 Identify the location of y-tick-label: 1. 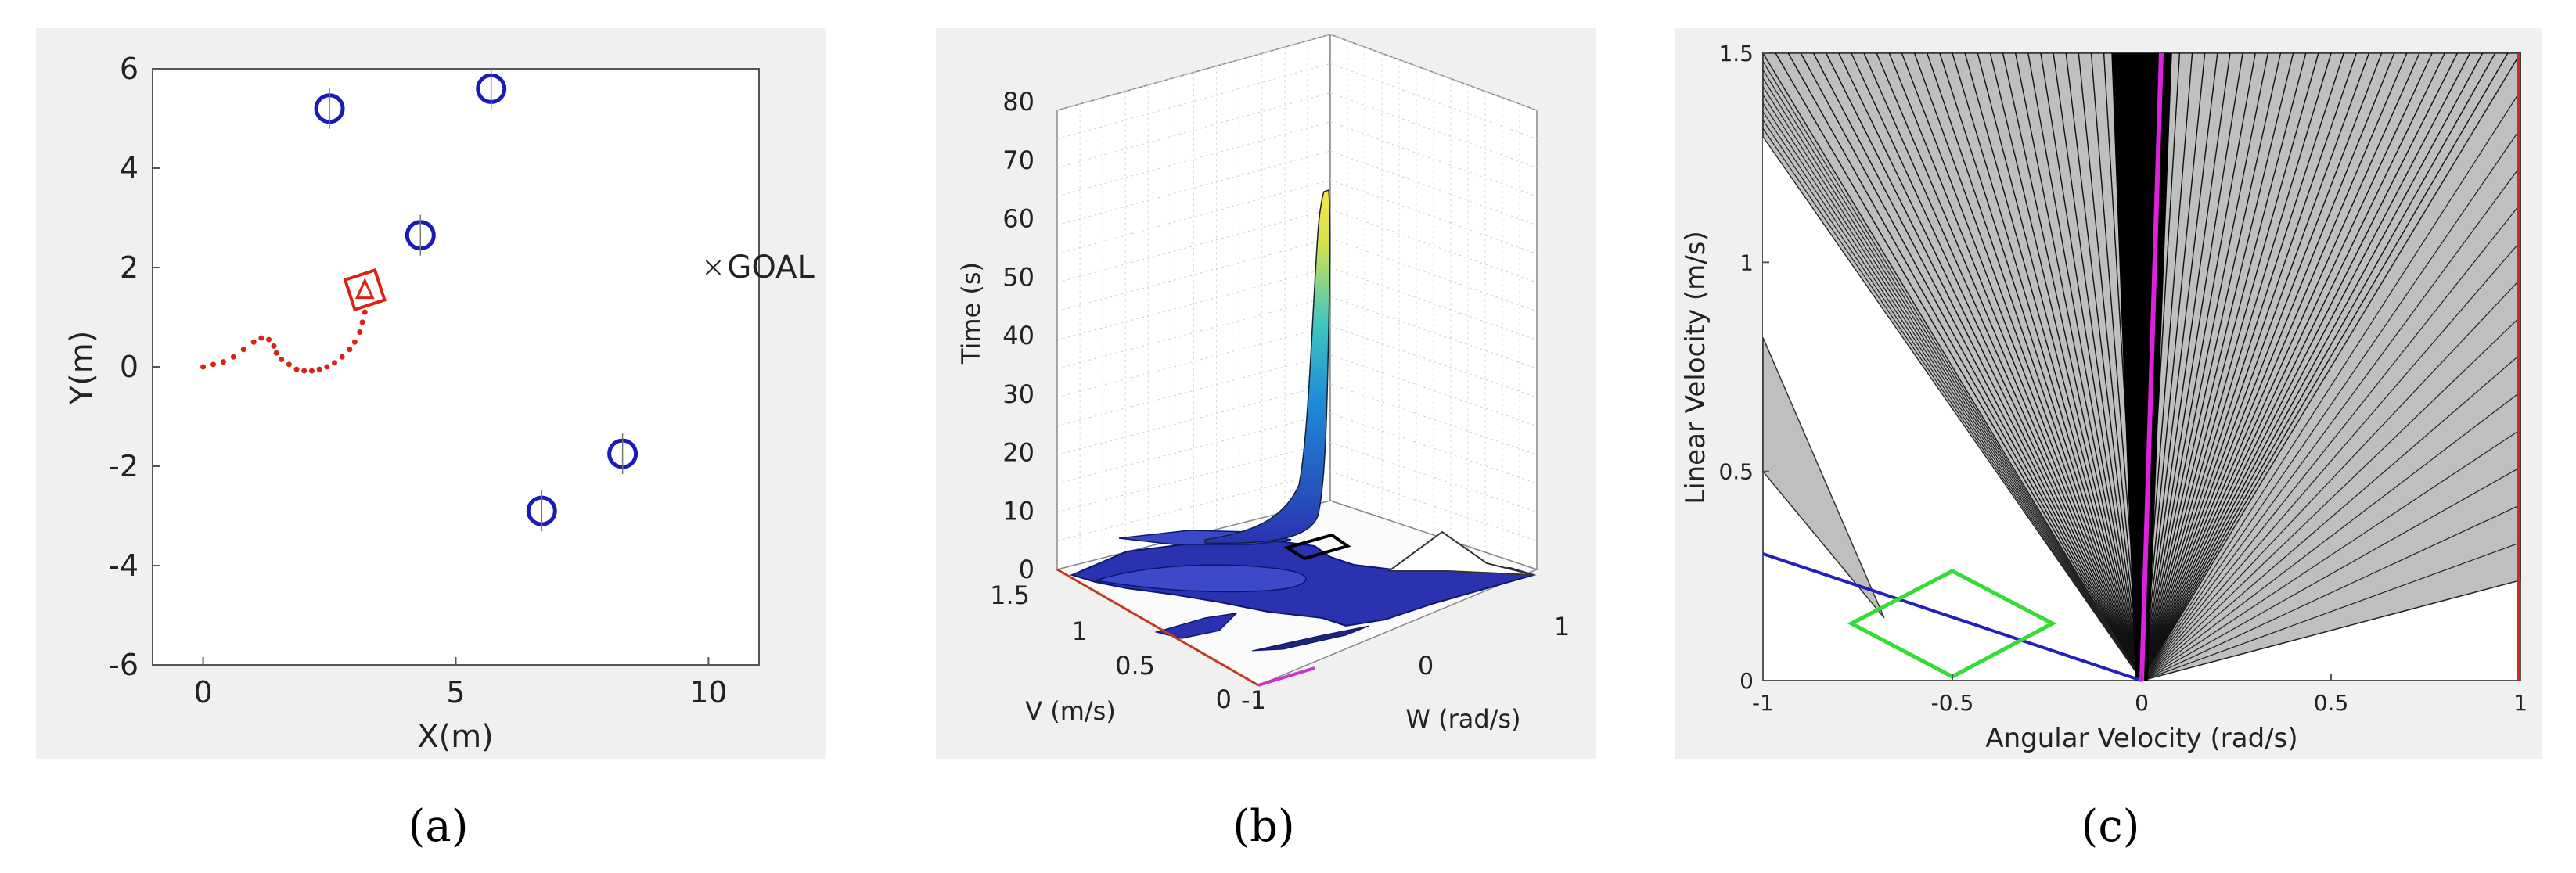
(1747, 262).